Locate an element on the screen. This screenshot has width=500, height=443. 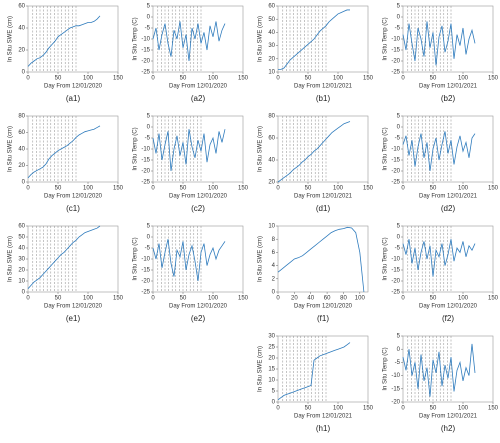
panel-caption: (f2) is located at coordinates (448, 318).